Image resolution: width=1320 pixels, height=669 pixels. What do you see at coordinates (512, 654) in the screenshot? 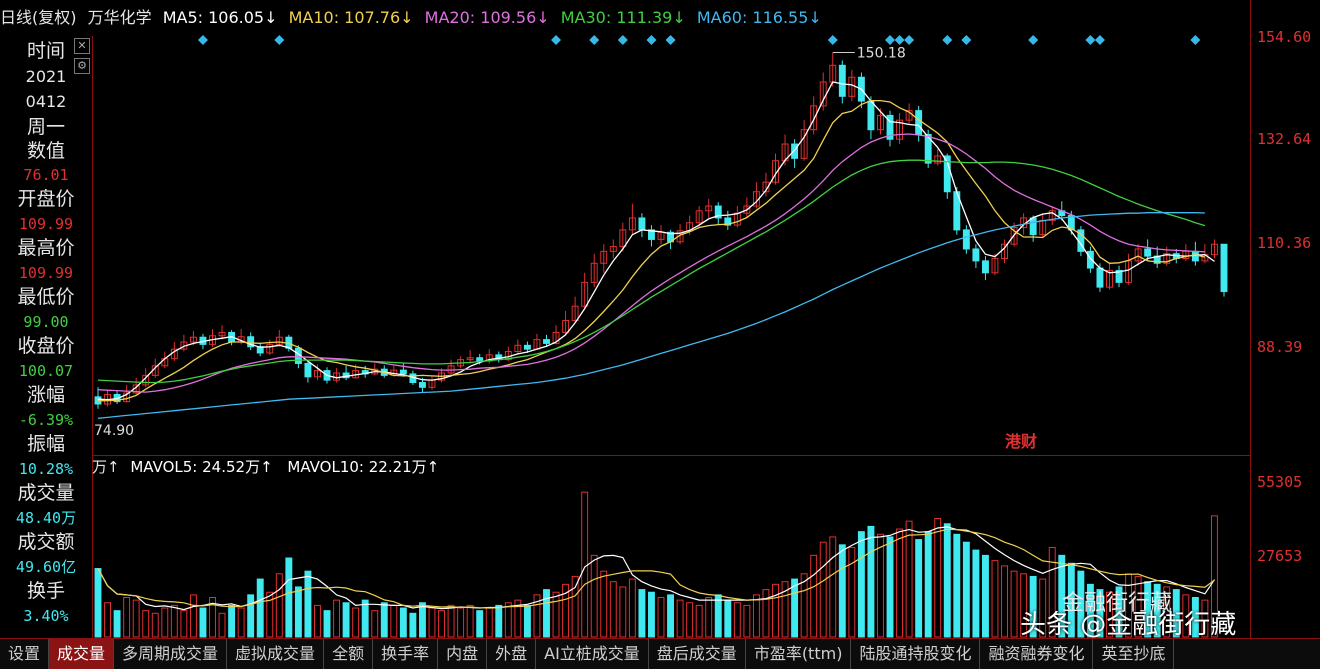
I see `tab-outer-volume: 外盘` at bounding box center [512, 654].